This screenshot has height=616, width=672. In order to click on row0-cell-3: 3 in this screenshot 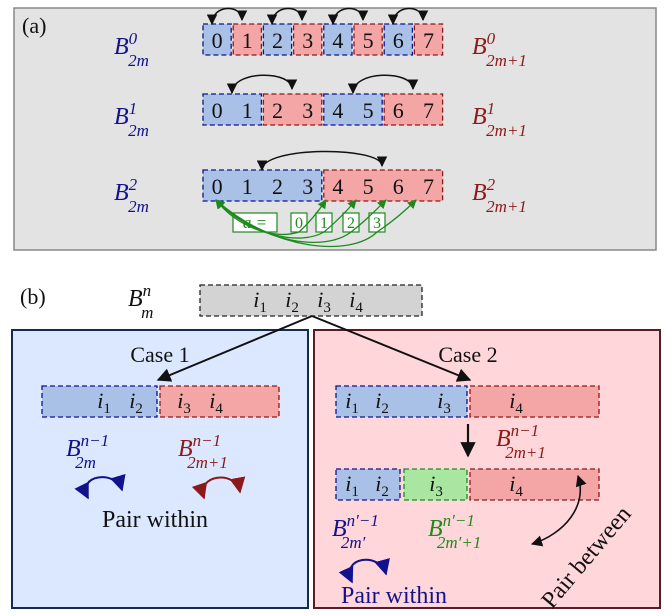, I will do `click(307, 40)`.